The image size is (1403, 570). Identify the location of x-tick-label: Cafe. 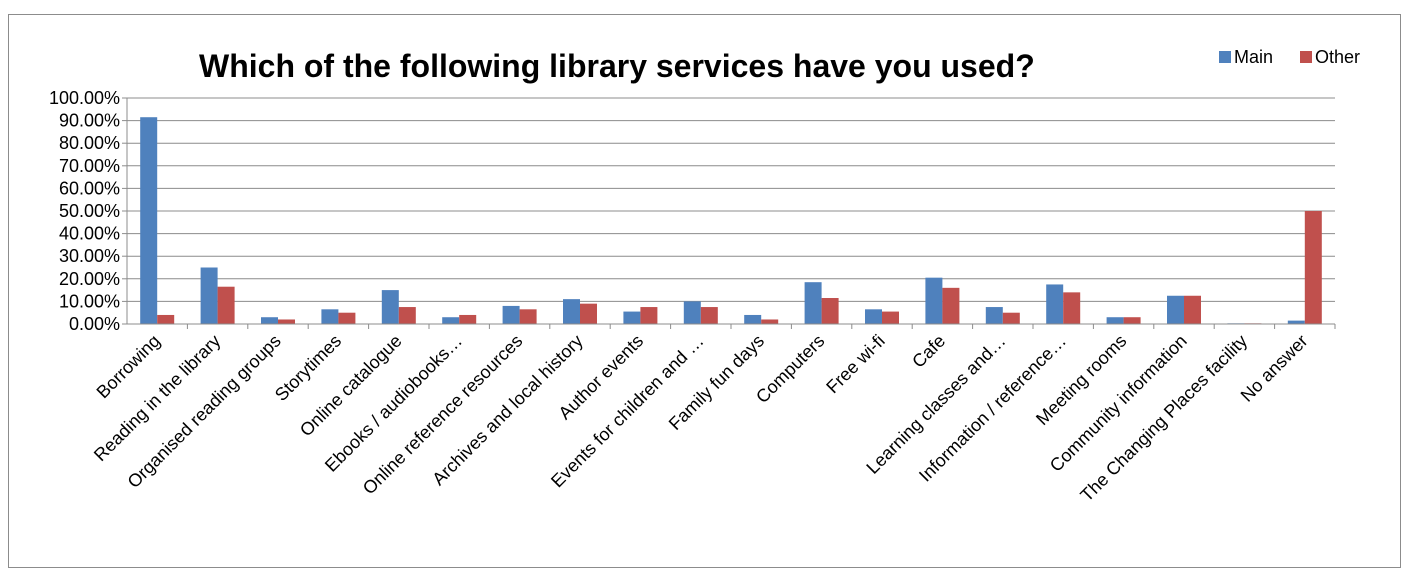
(928, 351).